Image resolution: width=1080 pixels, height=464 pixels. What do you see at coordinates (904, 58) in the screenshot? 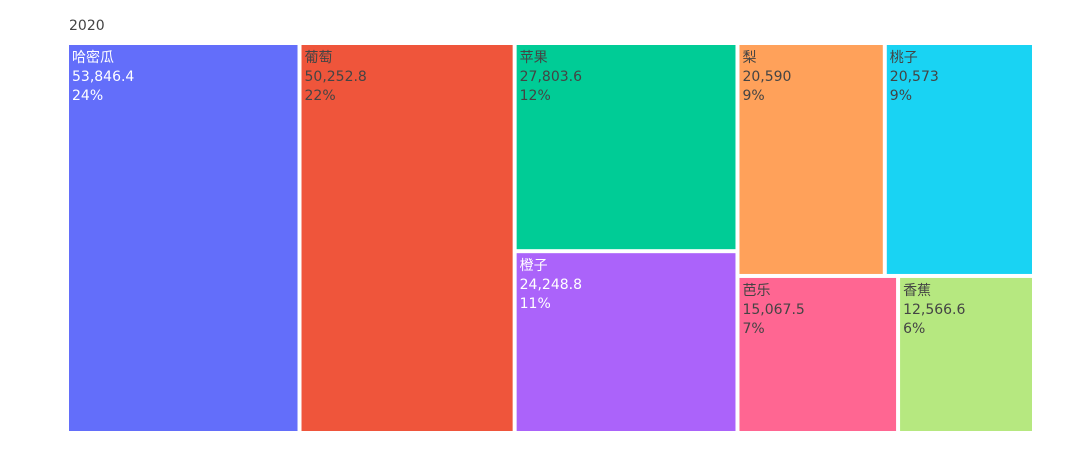
I see `tile-6-label: 桃子` at bounding box center [904, 58].